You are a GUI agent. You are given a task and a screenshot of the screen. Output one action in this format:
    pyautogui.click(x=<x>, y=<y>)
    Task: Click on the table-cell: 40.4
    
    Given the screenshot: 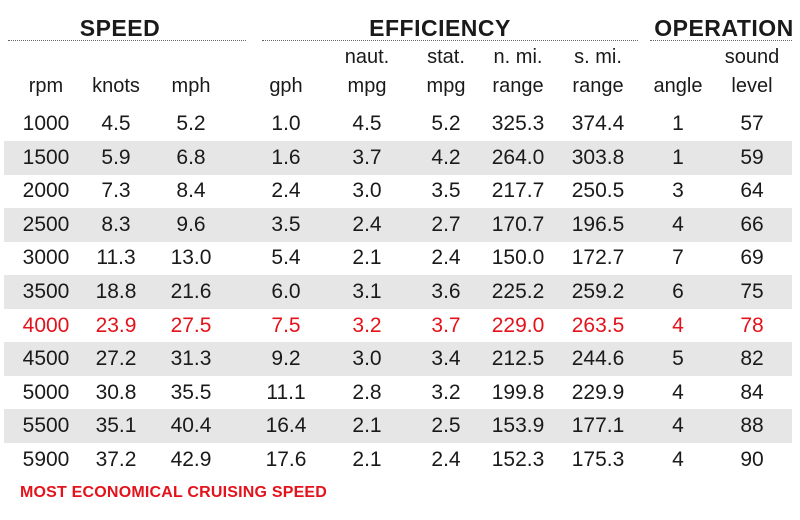 What is the action you would take?
    pyautogui.click(x=191, y=426)
    